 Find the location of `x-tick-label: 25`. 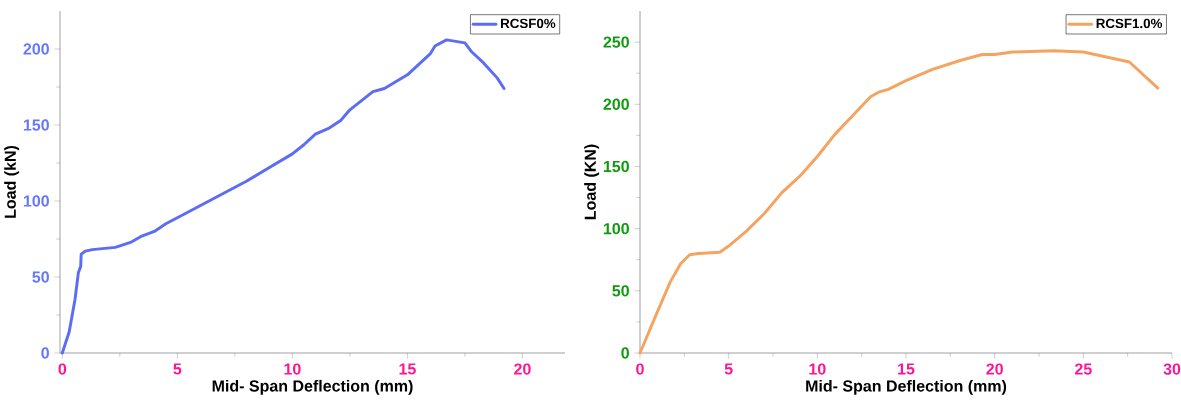

x-tick-label: 25 is located at coordinates (1083, 369).